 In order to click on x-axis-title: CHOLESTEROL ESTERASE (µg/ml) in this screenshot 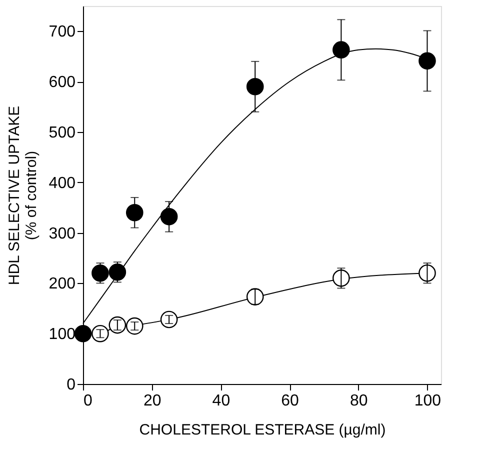, I will do `click(262, 430)`.